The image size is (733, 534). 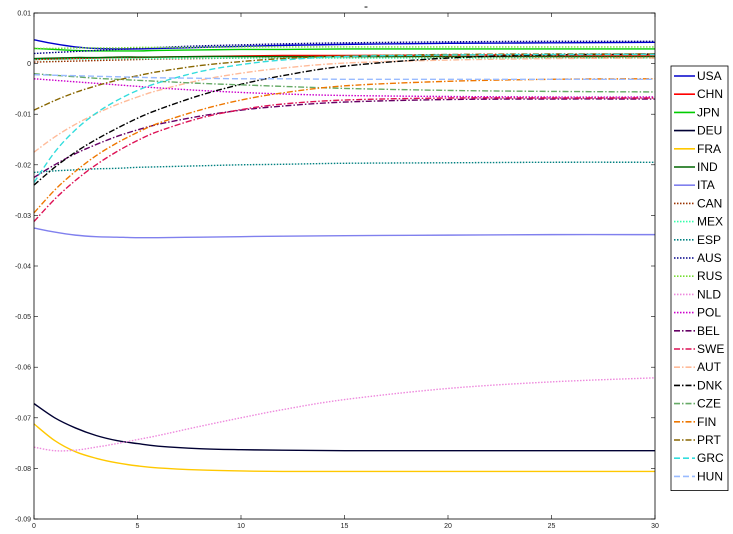 I want to click on legend-label-prt: PRT, so click(x=709, y=440).